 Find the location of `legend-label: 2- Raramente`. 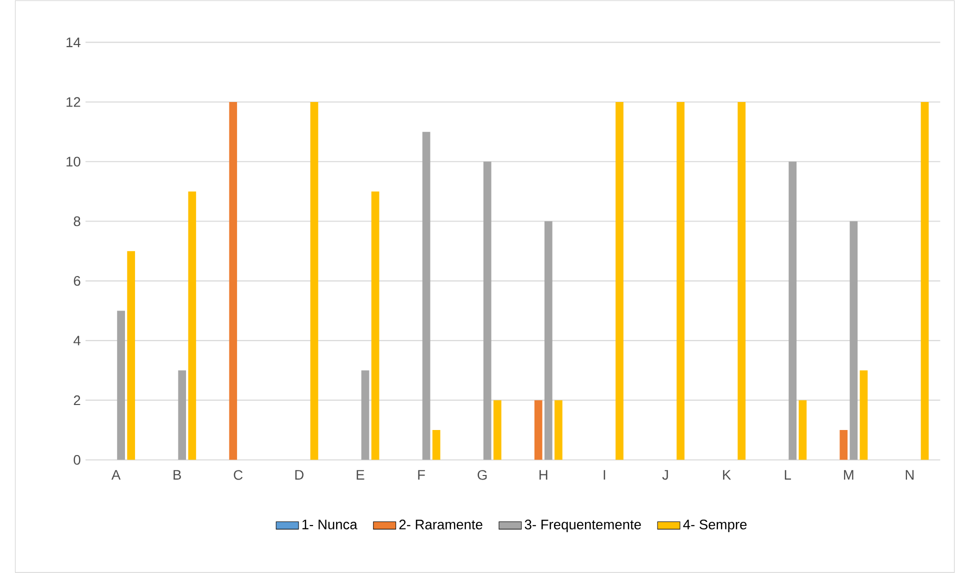

legend-label: 2- Raramente is located at coordinates (440, 525).